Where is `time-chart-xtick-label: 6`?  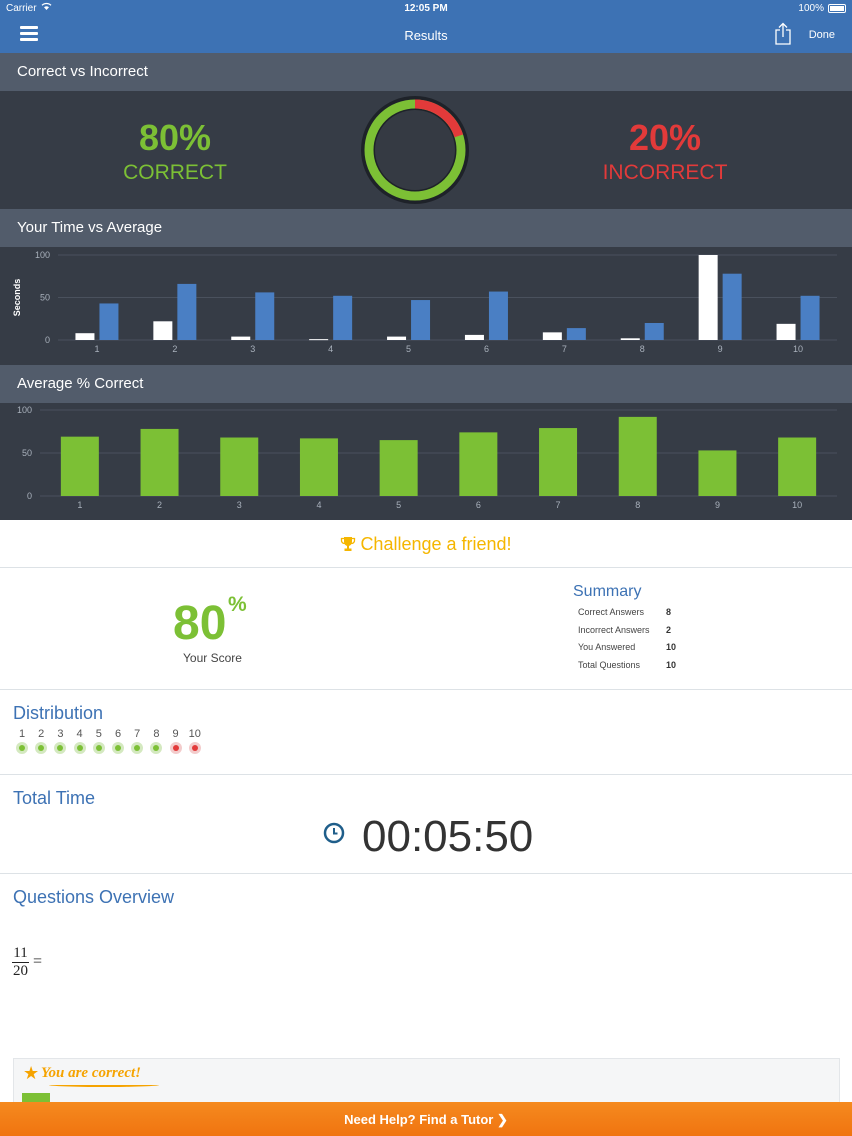
time-chart-xtick-label: 6 is located at coordinates (486, 349).